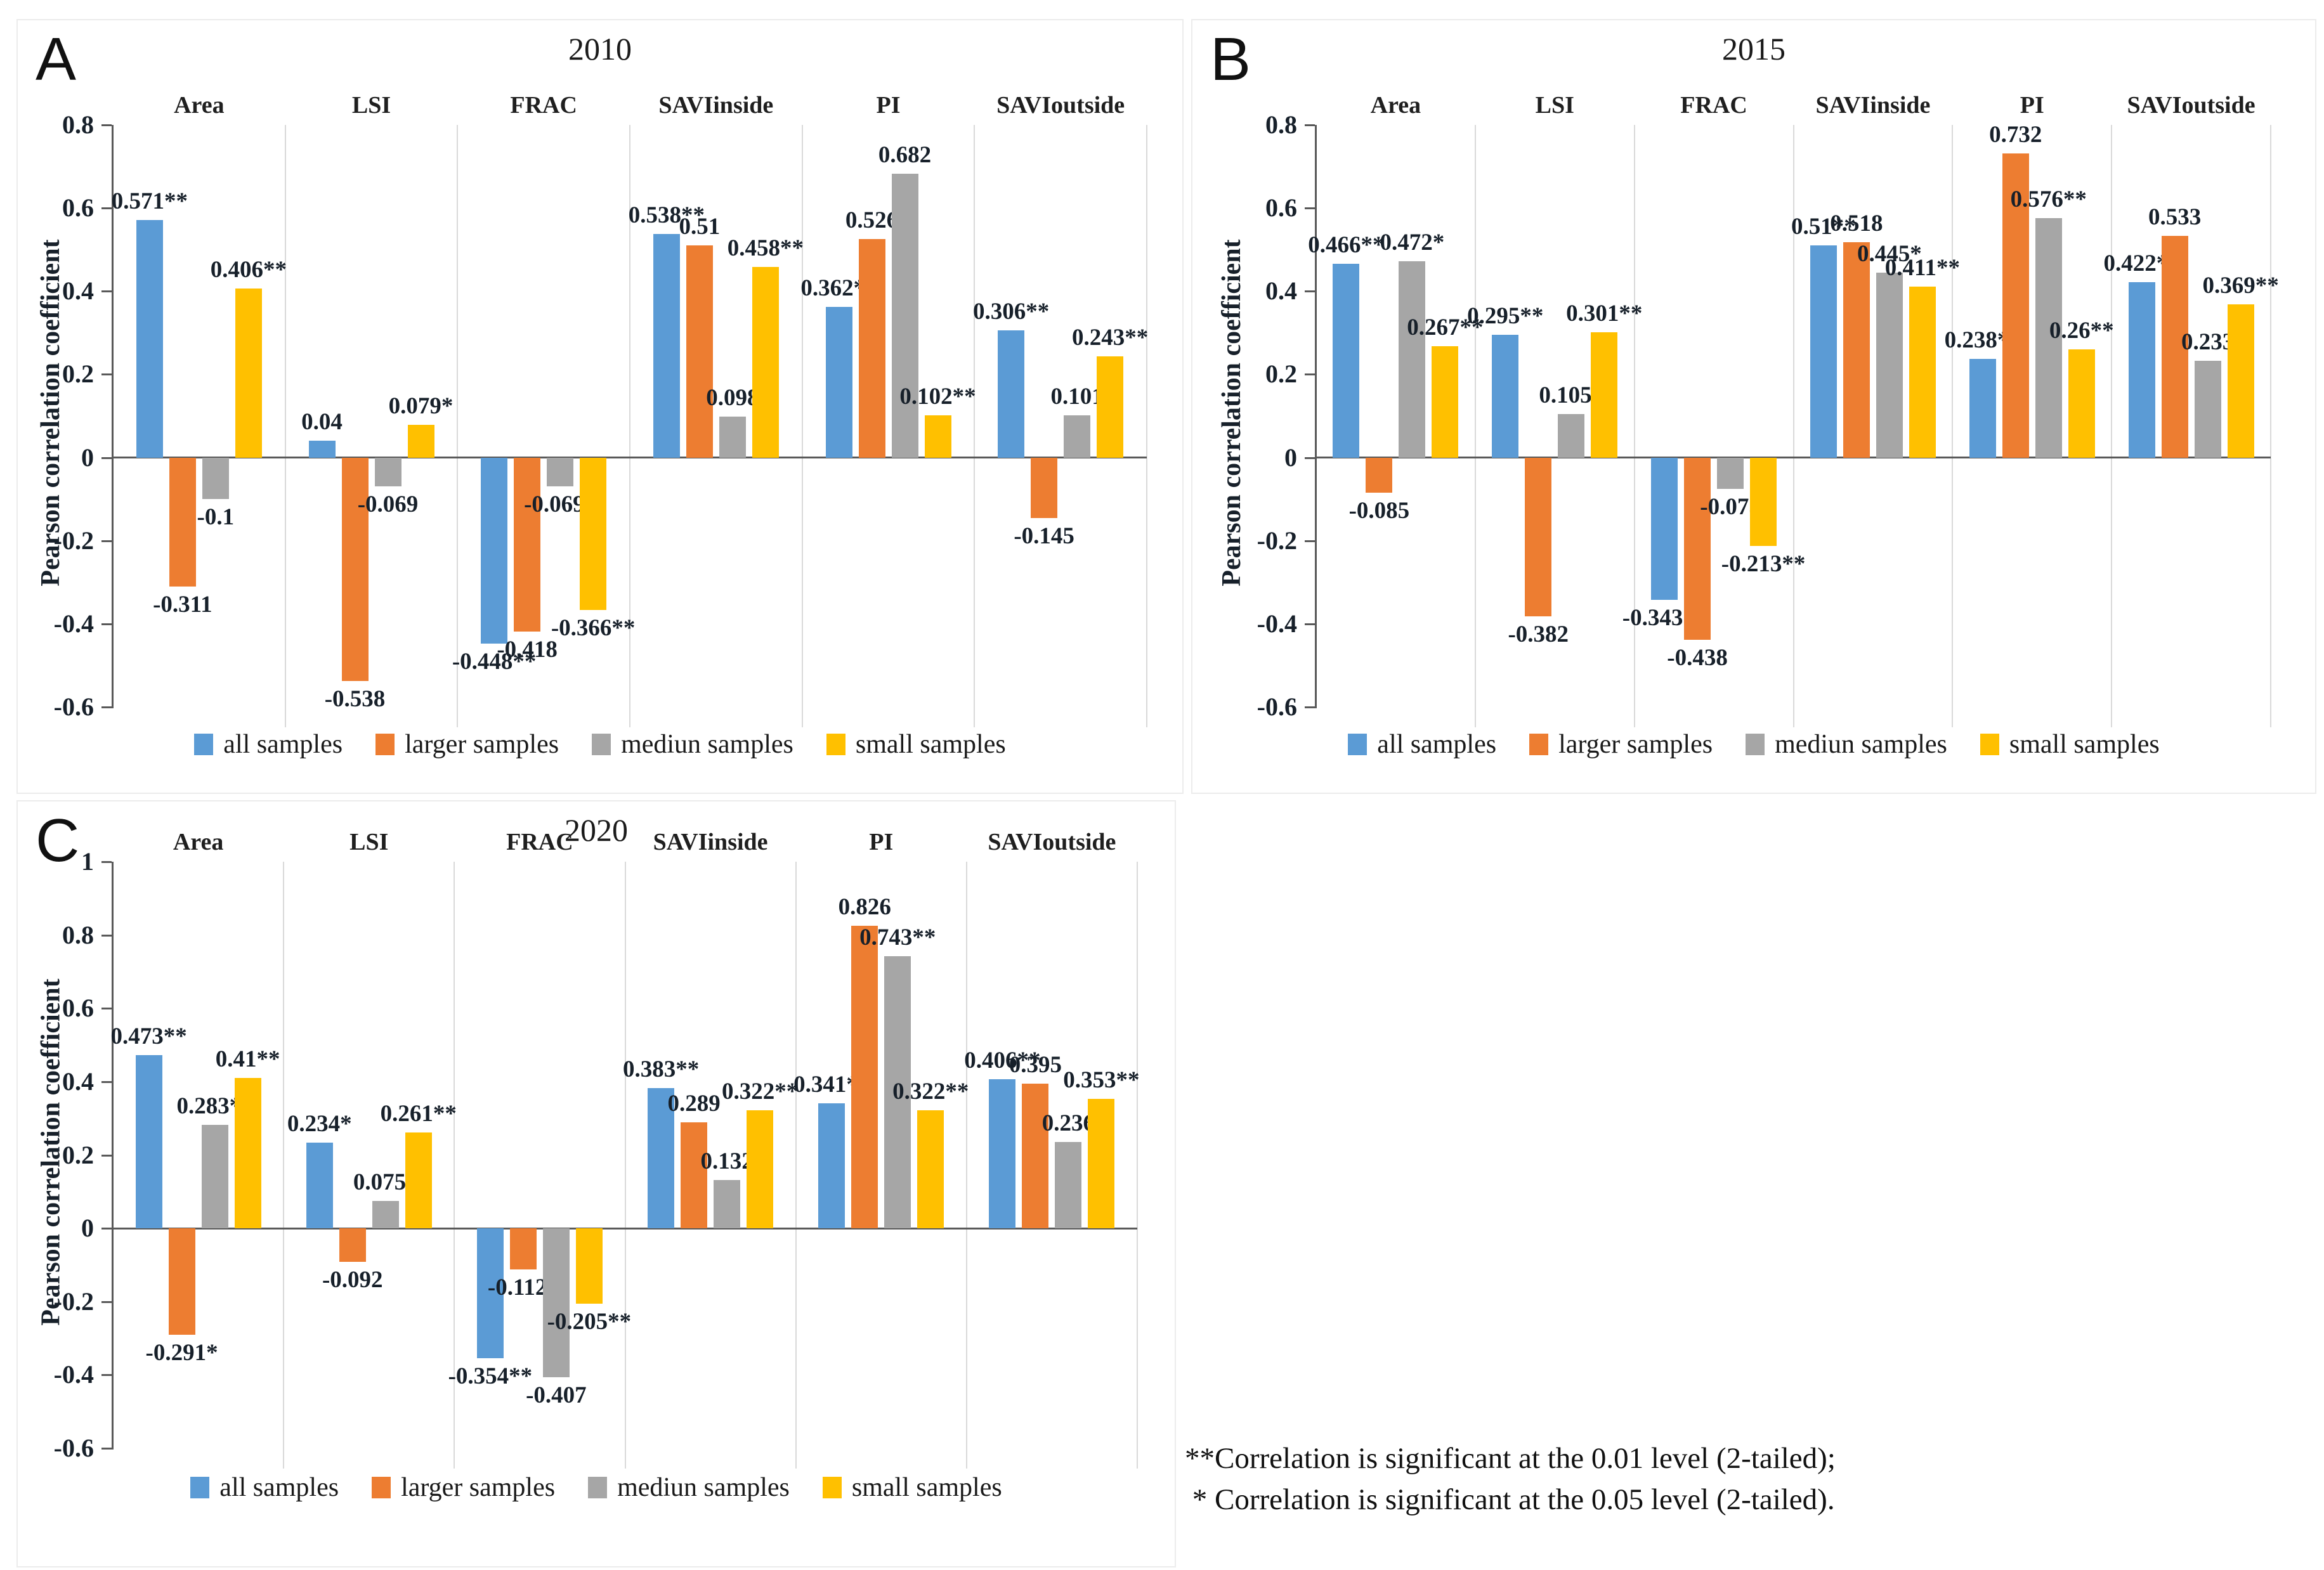  I want to click on y-axis-tick-label: 0.6, so click(78, 1008).